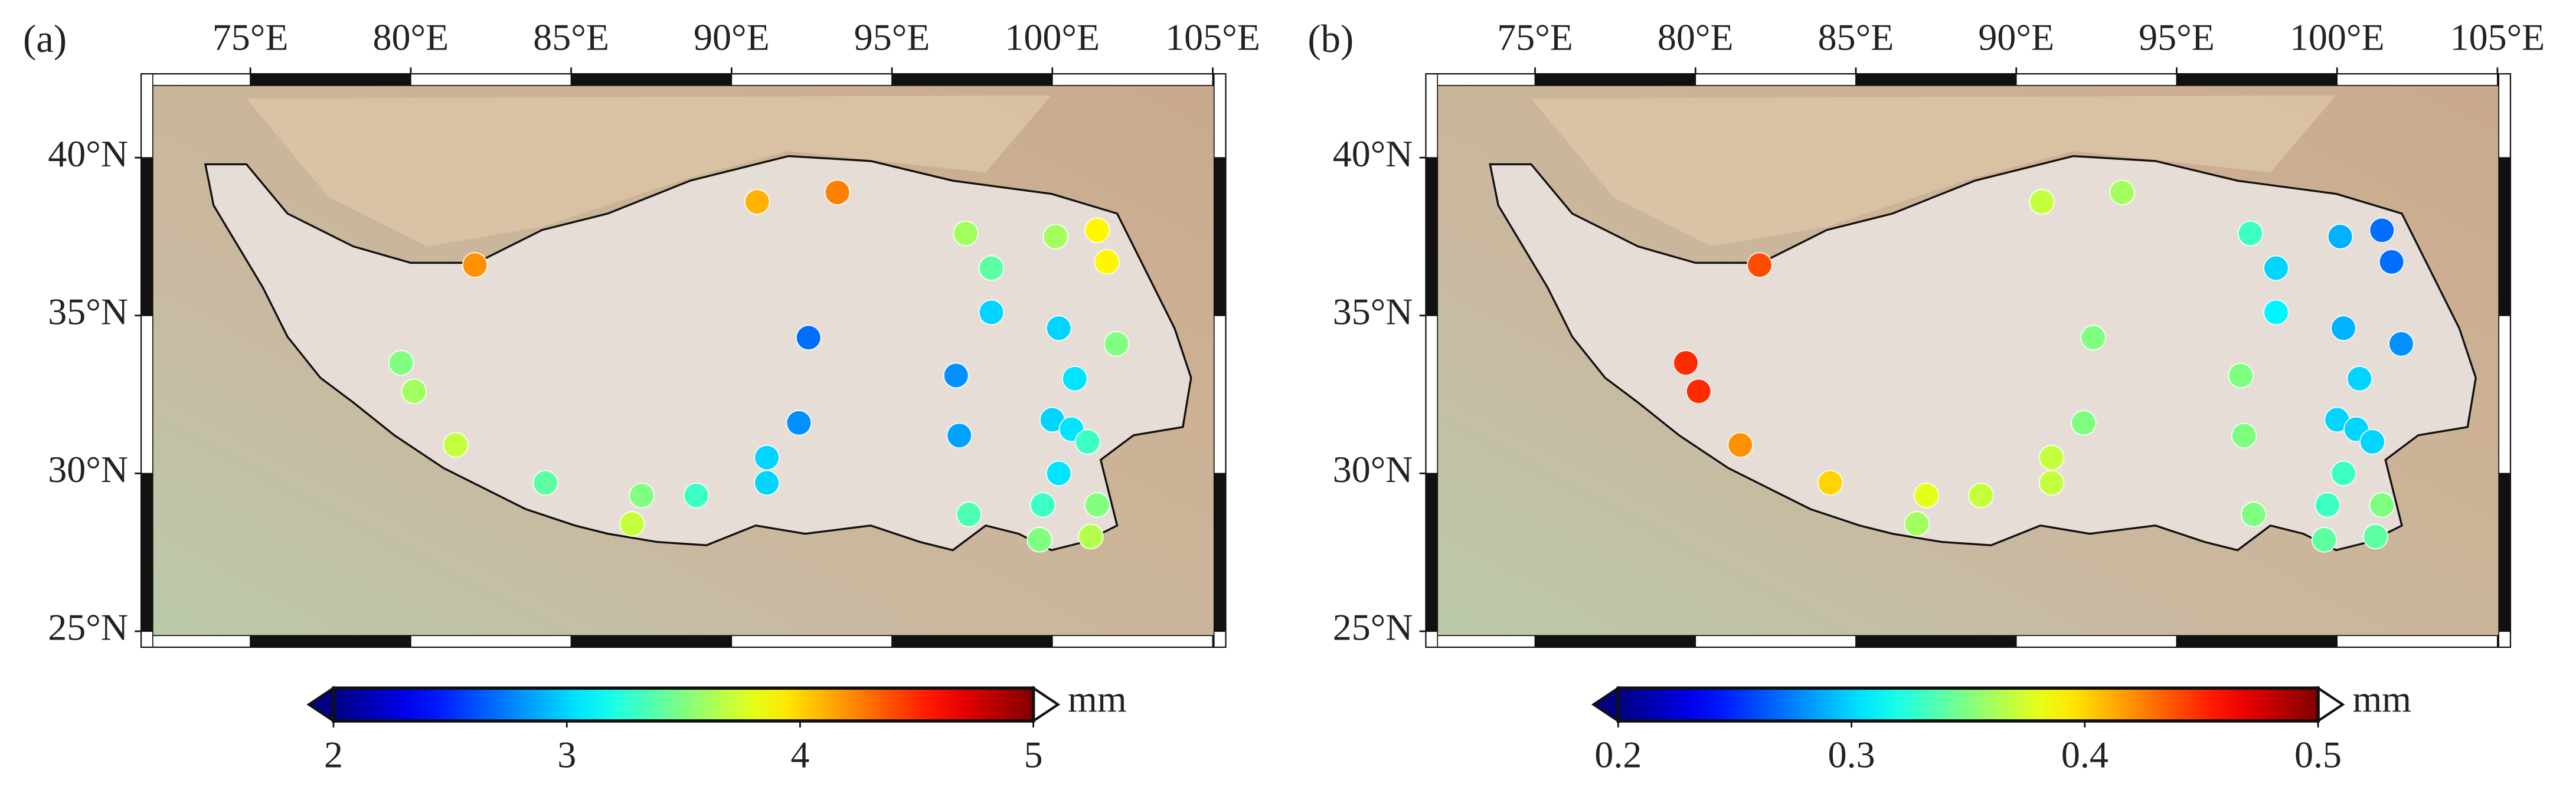  Describe the element at coordinates (333, 755) in the screenshot. I see `colorbar-tick-label: 2` at that location.